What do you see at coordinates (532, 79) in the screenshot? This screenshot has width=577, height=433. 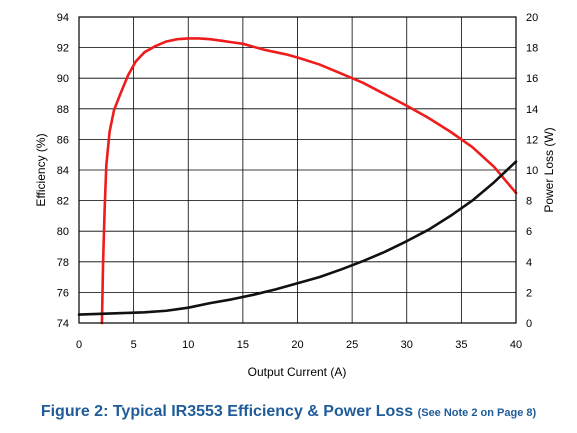 I see `right-y-tick-label-8: 16` at bounding box center [532, 79].